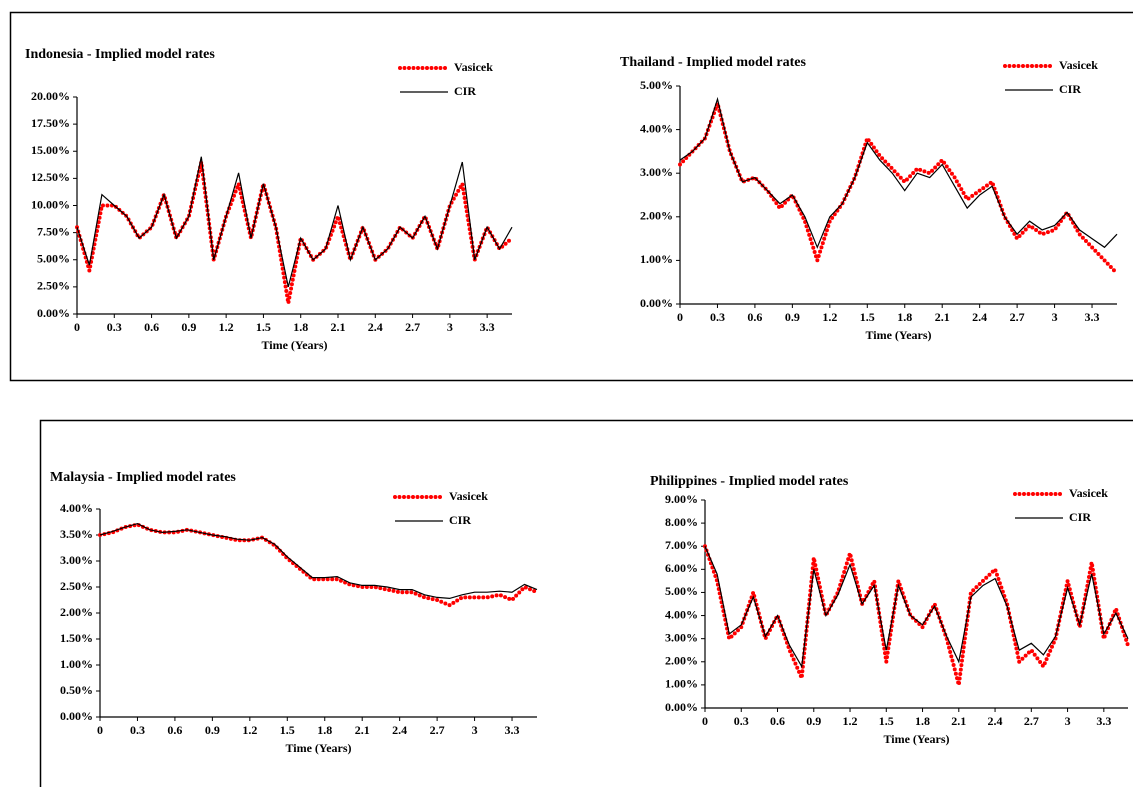  I want to click on y-tick-label: 20.00%, so click(50, 96).